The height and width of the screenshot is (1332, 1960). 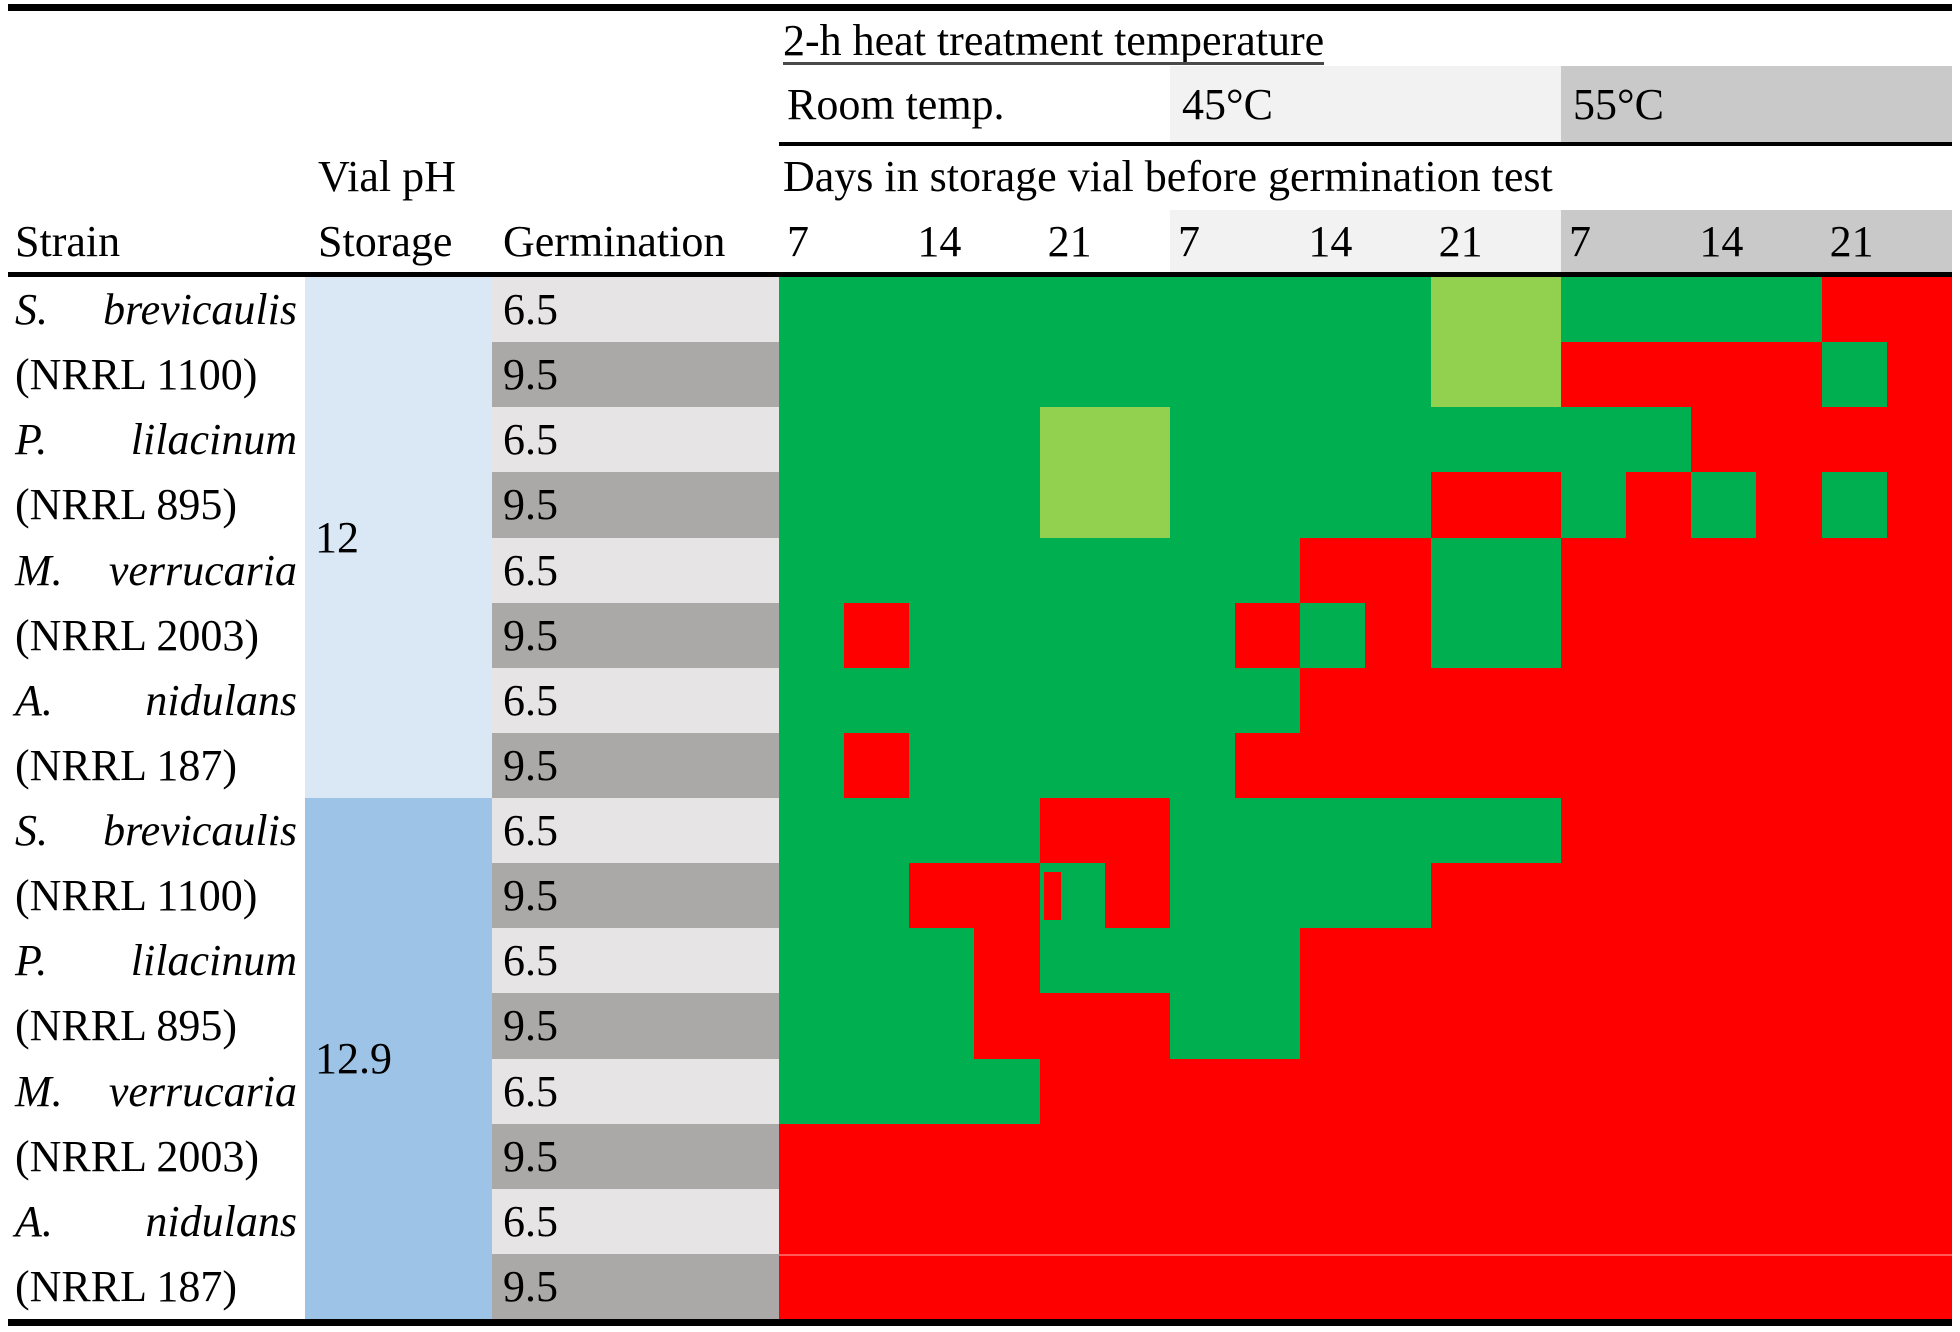 I want to click on strain-species-text: lilacinum, so click(x=213, y=440).